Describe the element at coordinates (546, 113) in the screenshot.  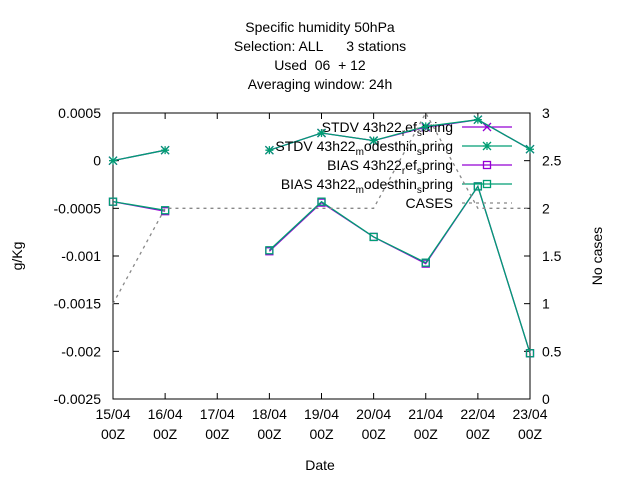
I see `y2-tick-label: 3` at that location.